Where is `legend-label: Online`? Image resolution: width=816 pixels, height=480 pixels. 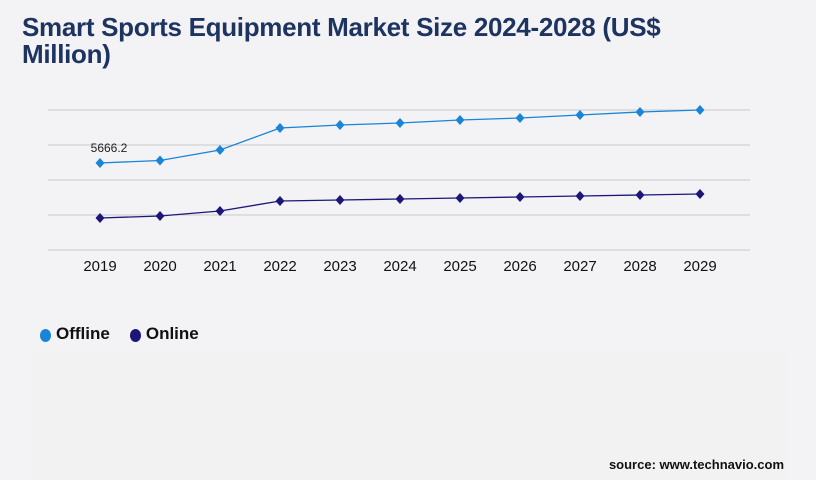 legend-label: Online is located at coordinates (172, 333).